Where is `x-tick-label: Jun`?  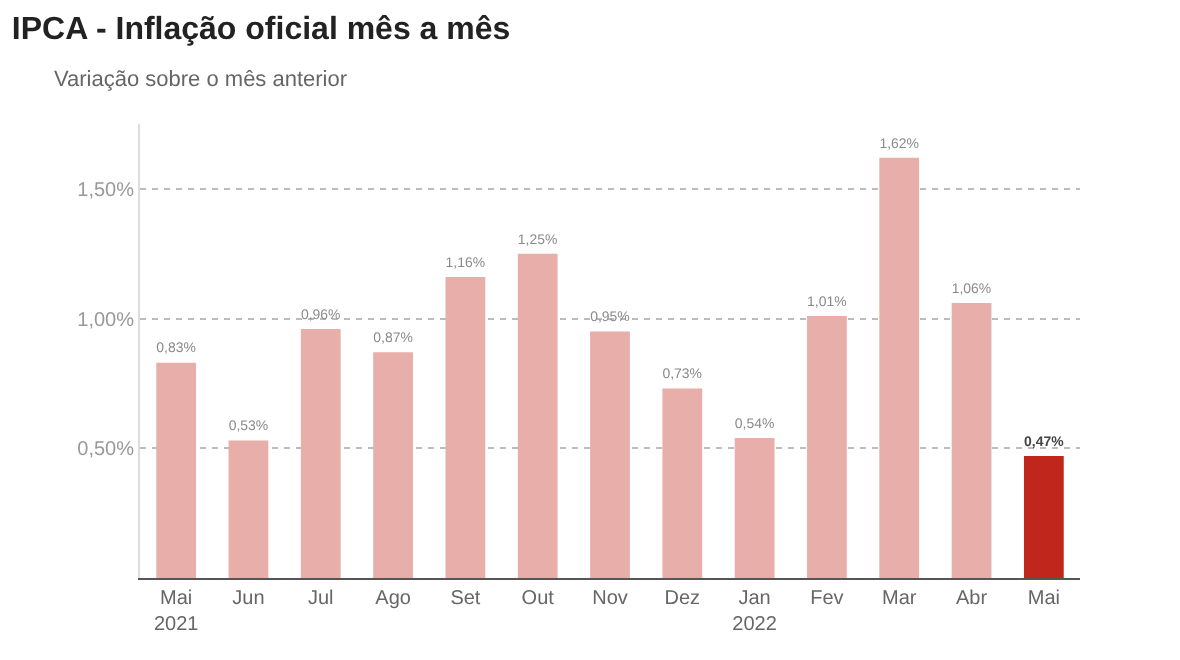 x-tick-label: Jun is located at coordinates (248, 599).